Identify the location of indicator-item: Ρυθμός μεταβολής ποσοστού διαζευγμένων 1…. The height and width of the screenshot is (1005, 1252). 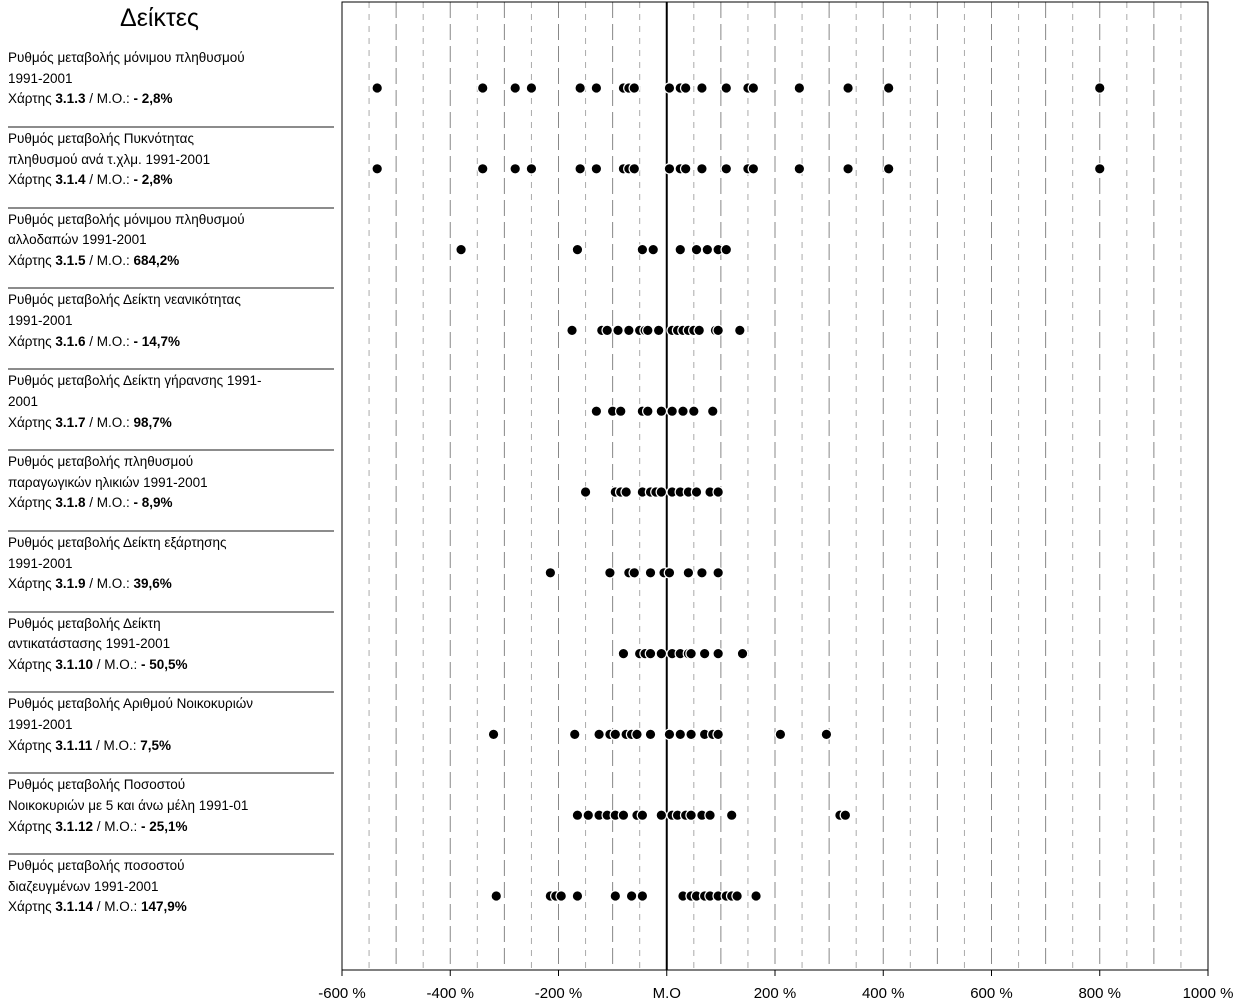
(169, 887).